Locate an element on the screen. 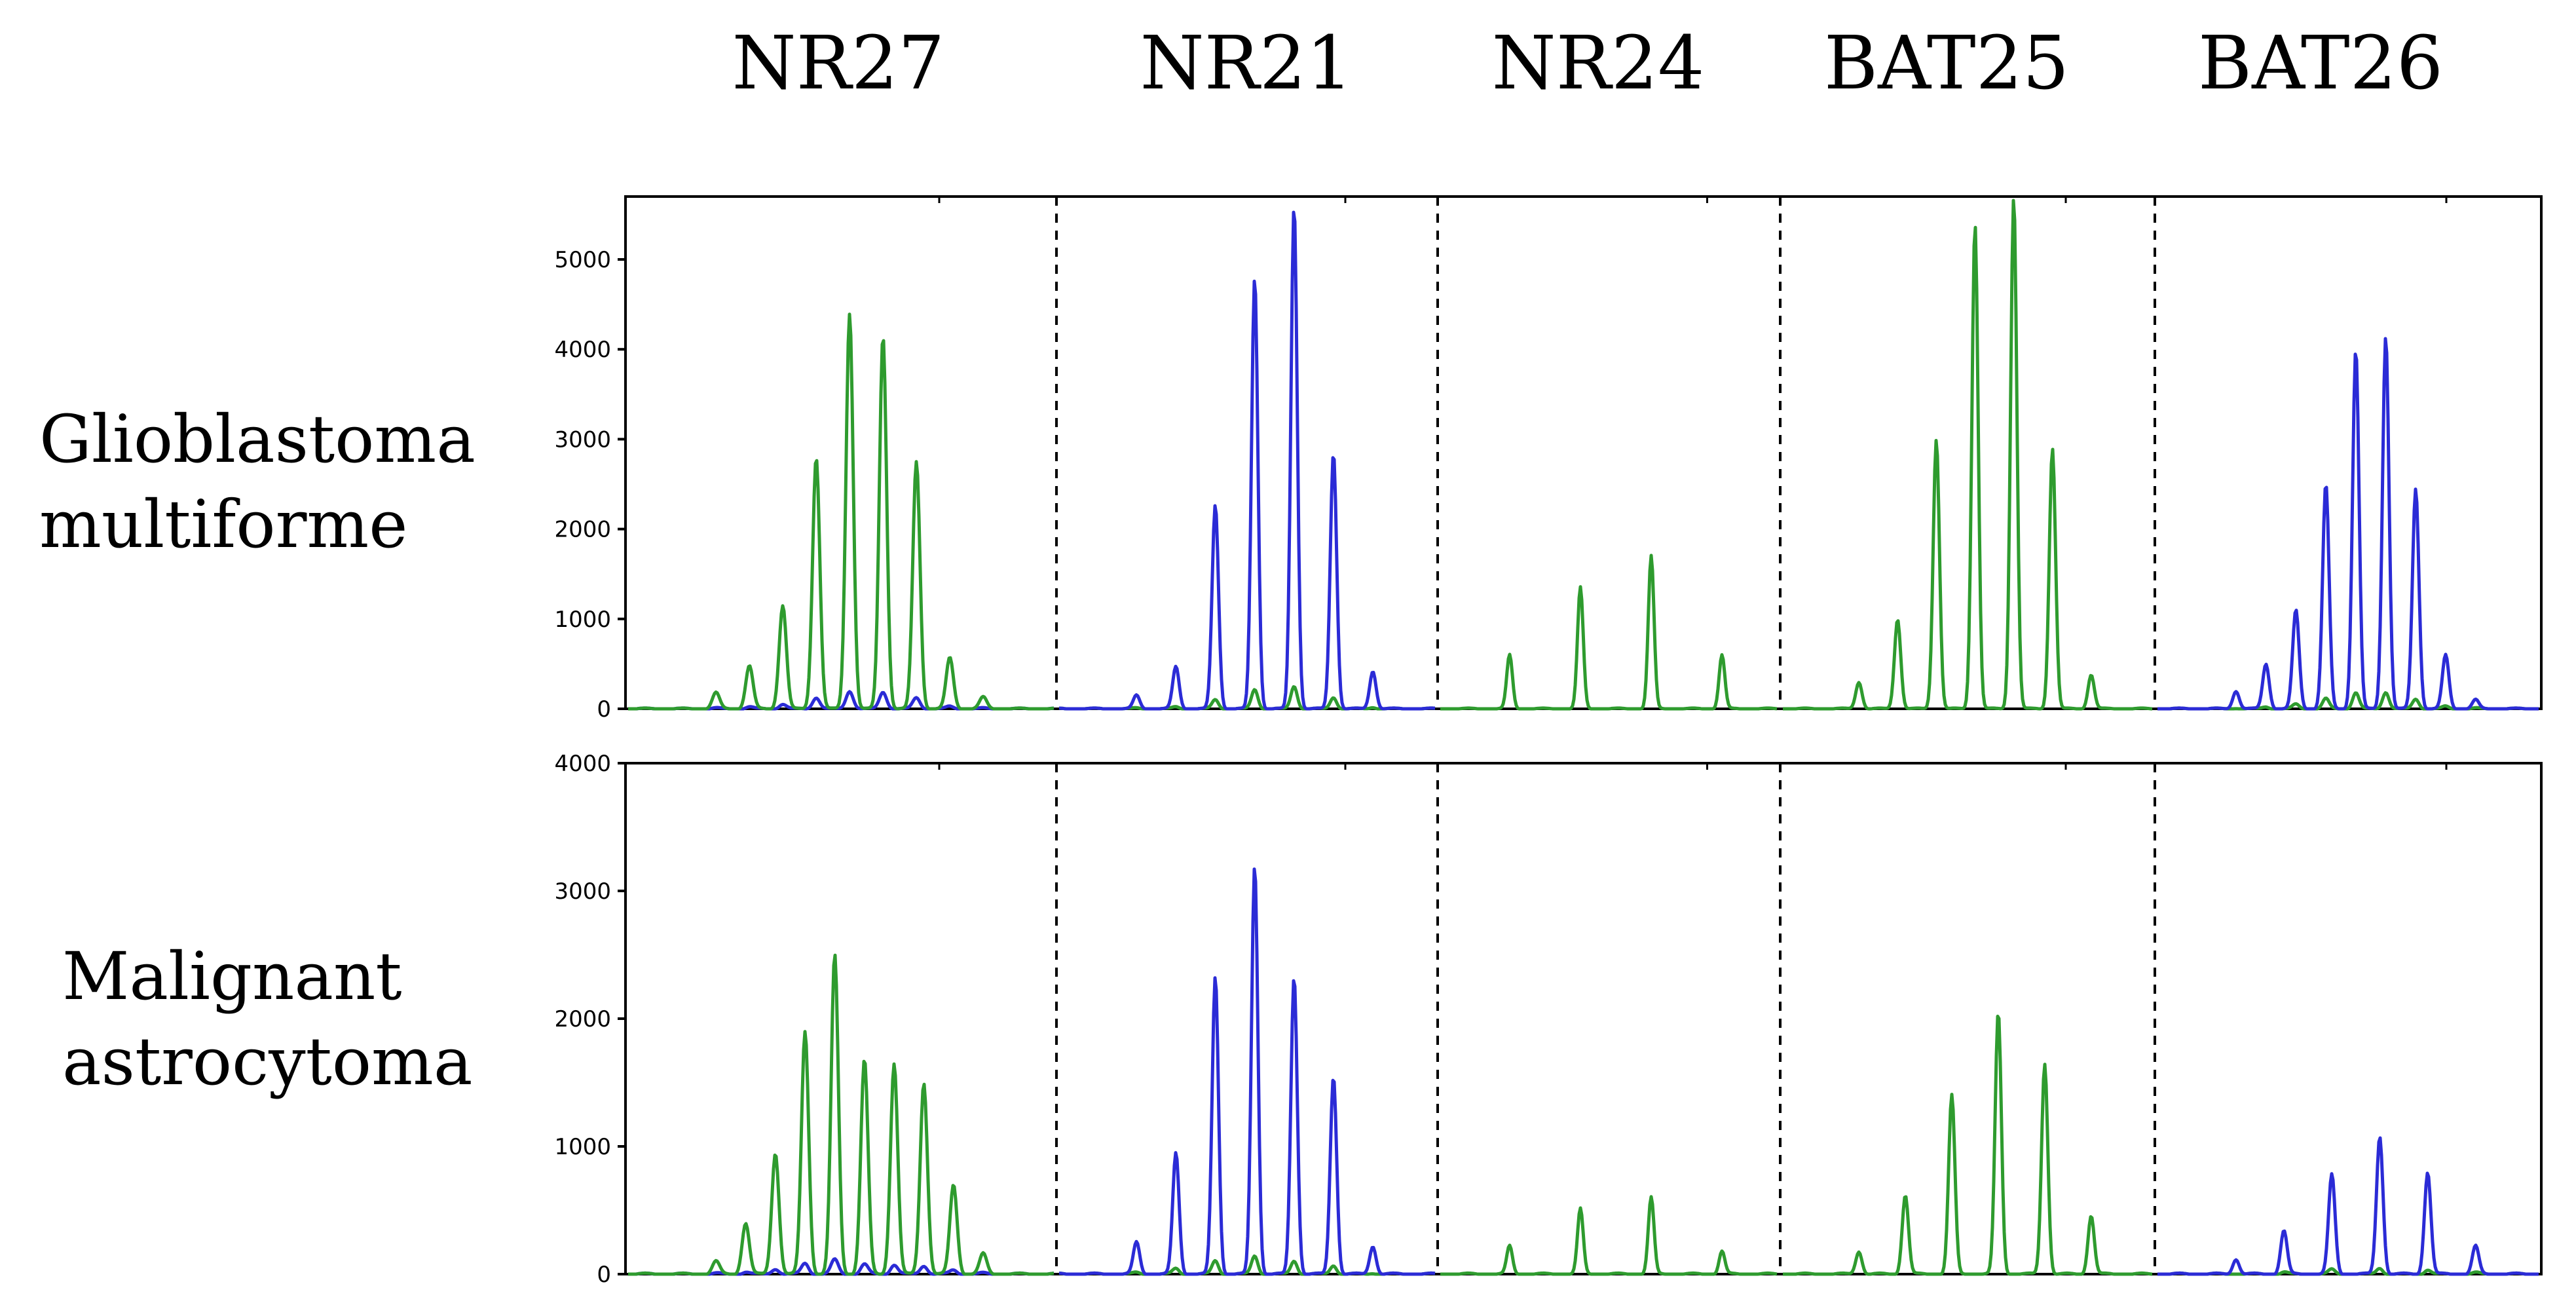 The height and width of the screenshot is (1301, 2576). y-tick-label: 5000 is located at coordinates (582, 260).